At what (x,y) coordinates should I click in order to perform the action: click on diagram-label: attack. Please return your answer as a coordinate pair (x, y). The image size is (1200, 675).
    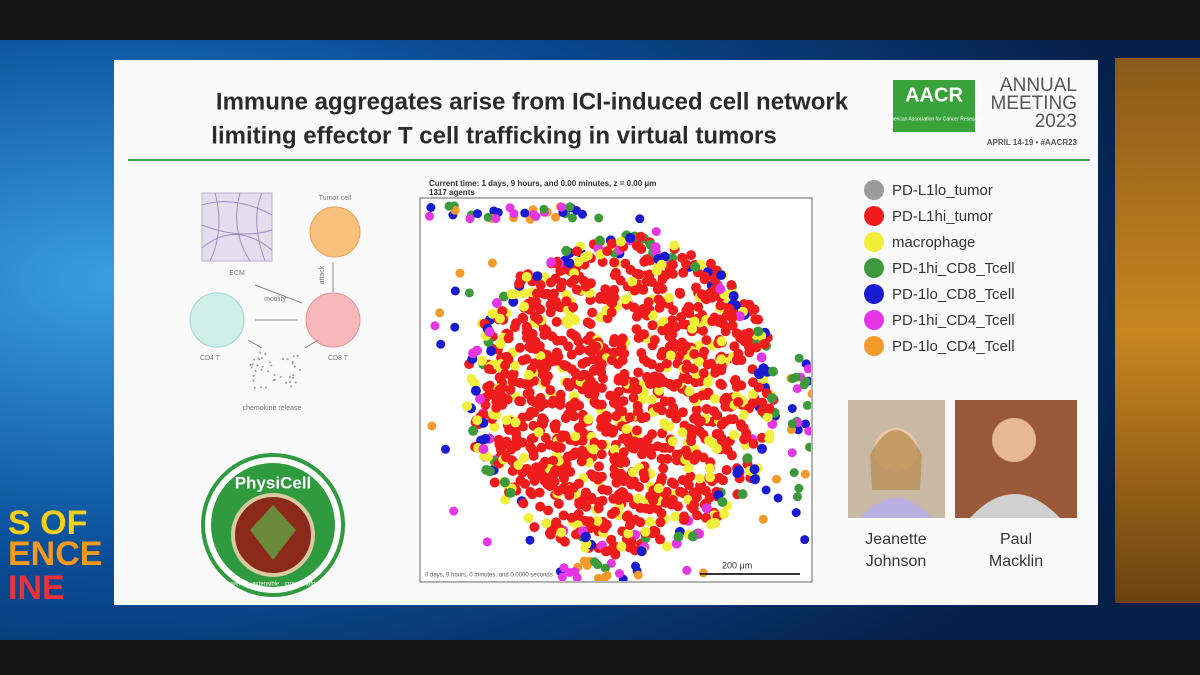
    Looking at the image, I should click on (322, 274).